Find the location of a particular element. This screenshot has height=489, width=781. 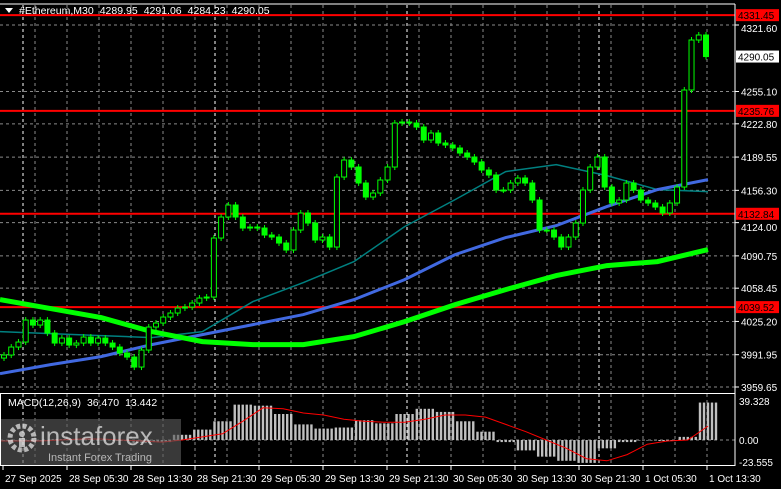

price-tick-label: 4321.60 is located at coordinates (759, 29).